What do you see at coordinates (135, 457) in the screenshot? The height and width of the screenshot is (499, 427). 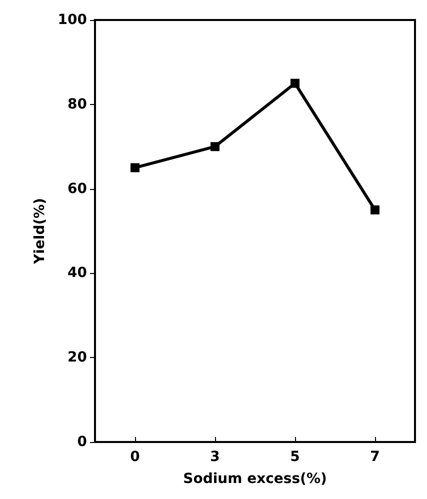 I see `x-tick-label: 0` at bounding box center [135, 457].